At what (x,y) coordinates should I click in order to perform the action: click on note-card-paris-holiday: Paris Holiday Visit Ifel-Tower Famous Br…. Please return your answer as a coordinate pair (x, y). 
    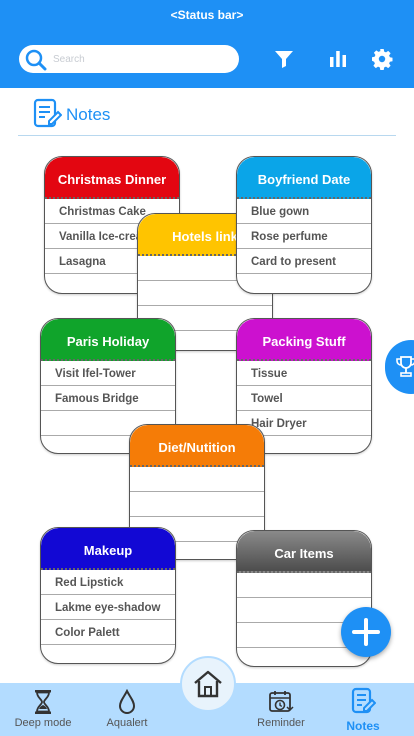
    Looking at the image, I should click on (108, 386).